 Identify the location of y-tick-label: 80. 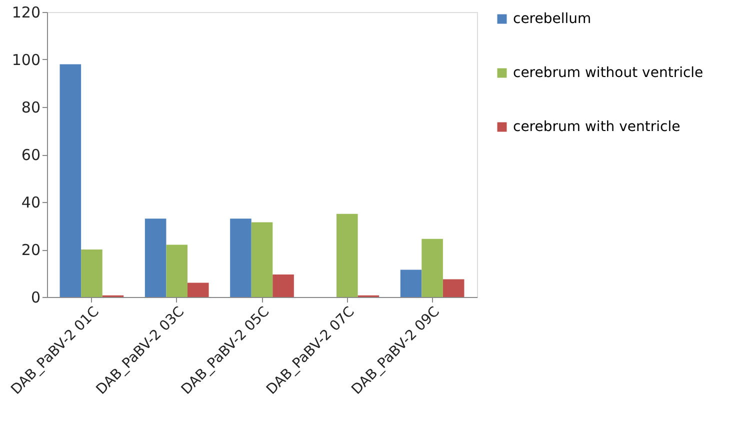
(30, 107).